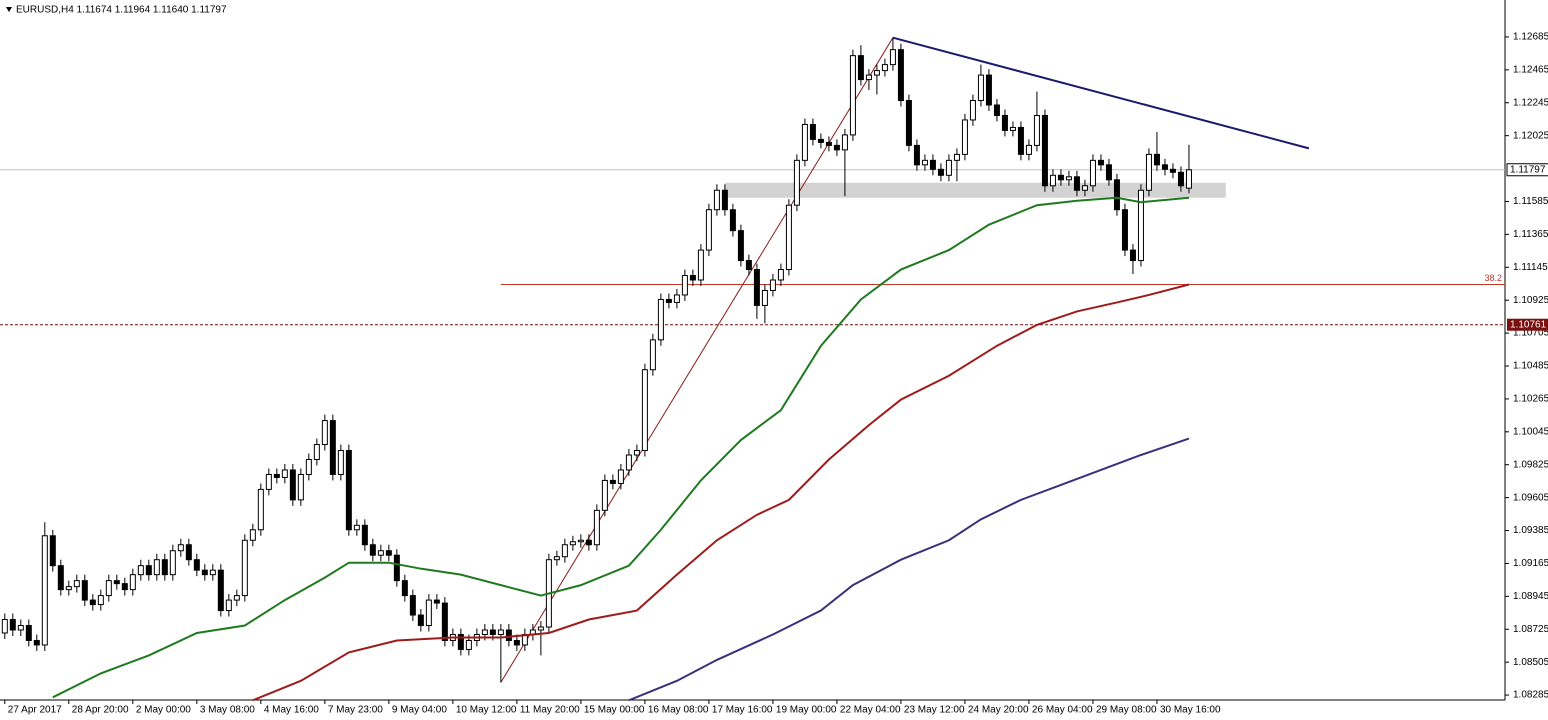  Describe the element at coordinates (934, 710) in the screenshot. I see `x-tick-label: 23 May 12:00` at that location.